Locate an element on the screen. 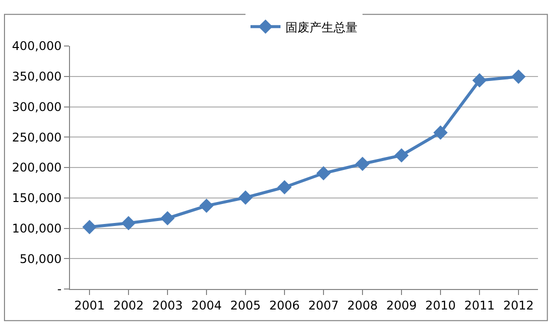  x-tick-label: 2001 is located at coordinates (89, 305).